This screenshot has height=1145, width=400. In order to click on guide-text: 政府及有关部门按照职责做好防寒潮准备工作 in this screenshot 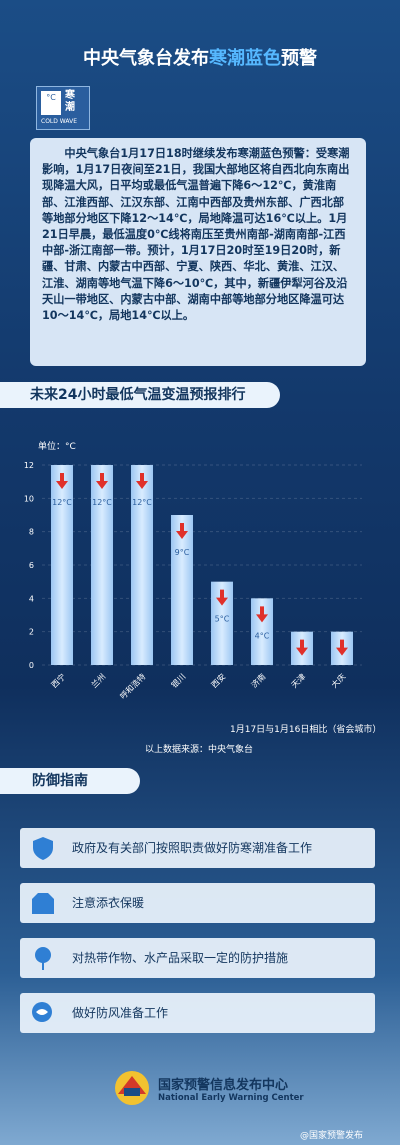, I will do `click(192, 848)`.